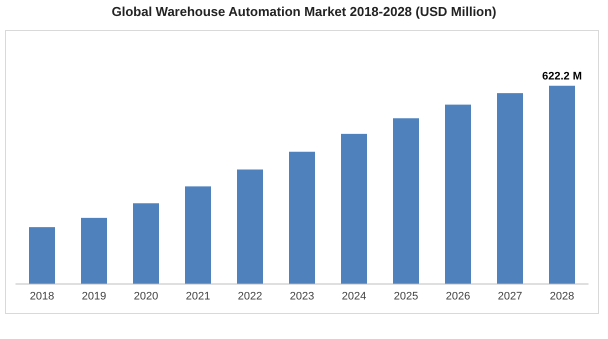 Image resolution: width=608 pixels, height=339 pixels. What do you see at coordinates (198, 296) in the screenshot?
I see `x-tick-label: 2021` at bounding box center [198, 296].